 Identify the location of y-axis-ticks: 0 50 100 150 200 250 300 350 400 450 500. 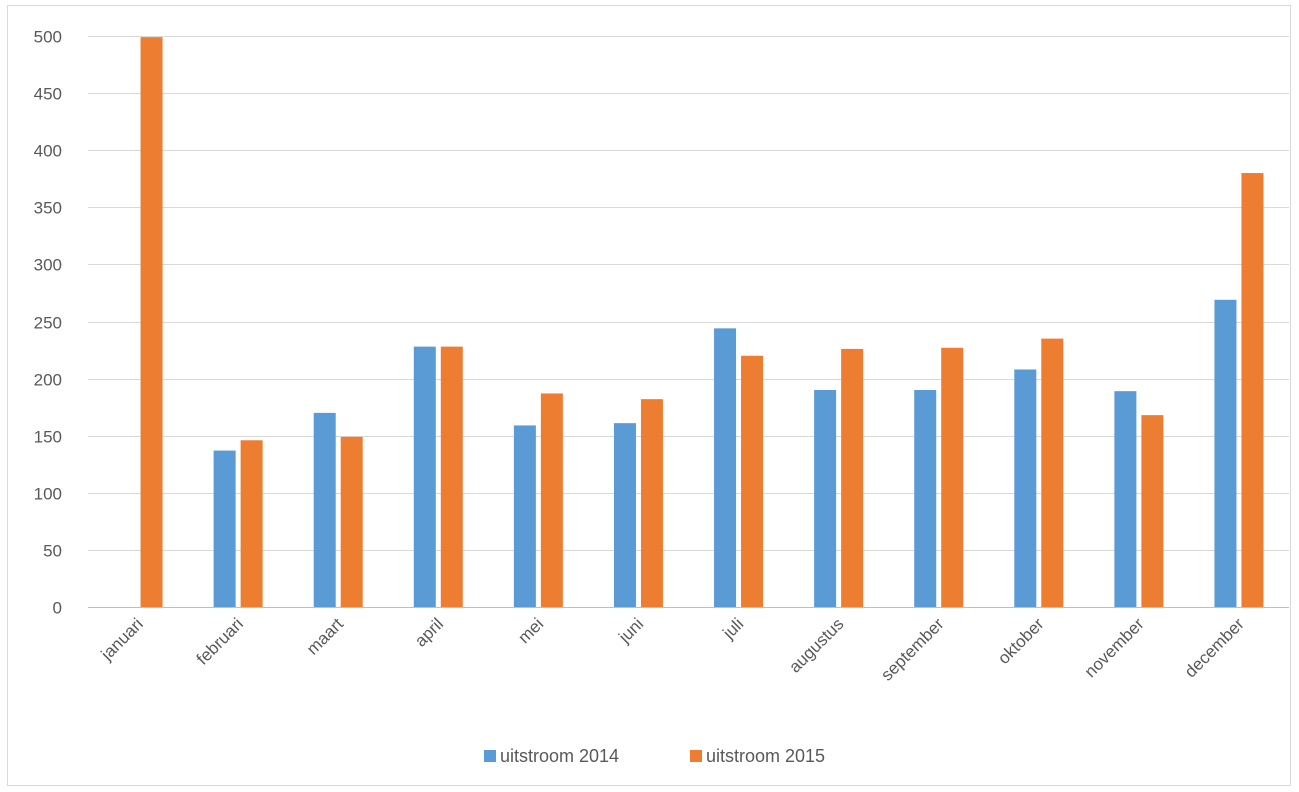
(48, 323).